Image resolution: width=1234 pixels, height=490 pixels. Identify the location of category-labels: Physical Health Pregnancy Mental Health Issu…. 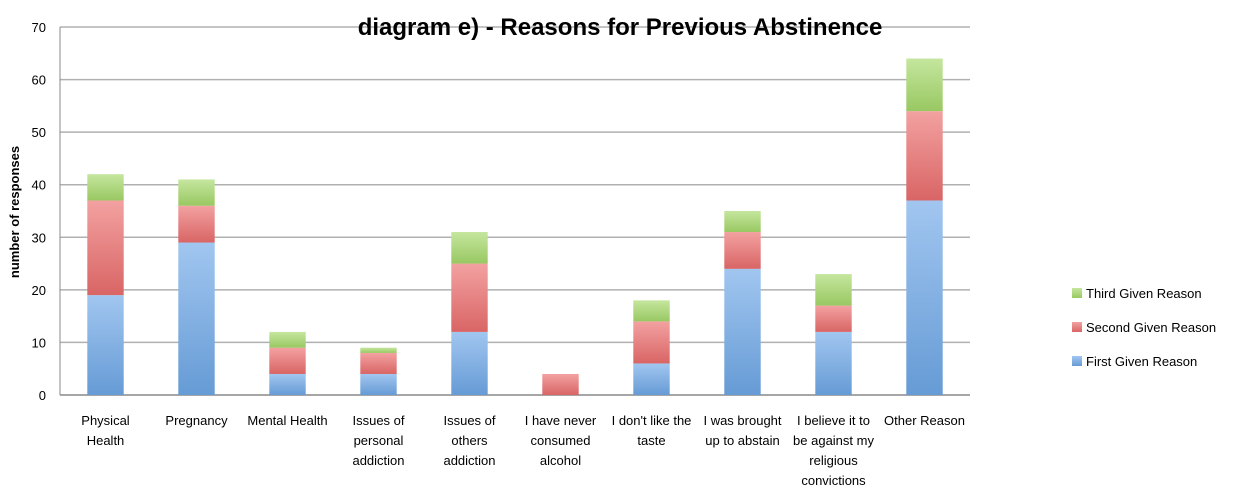
(523, 450).